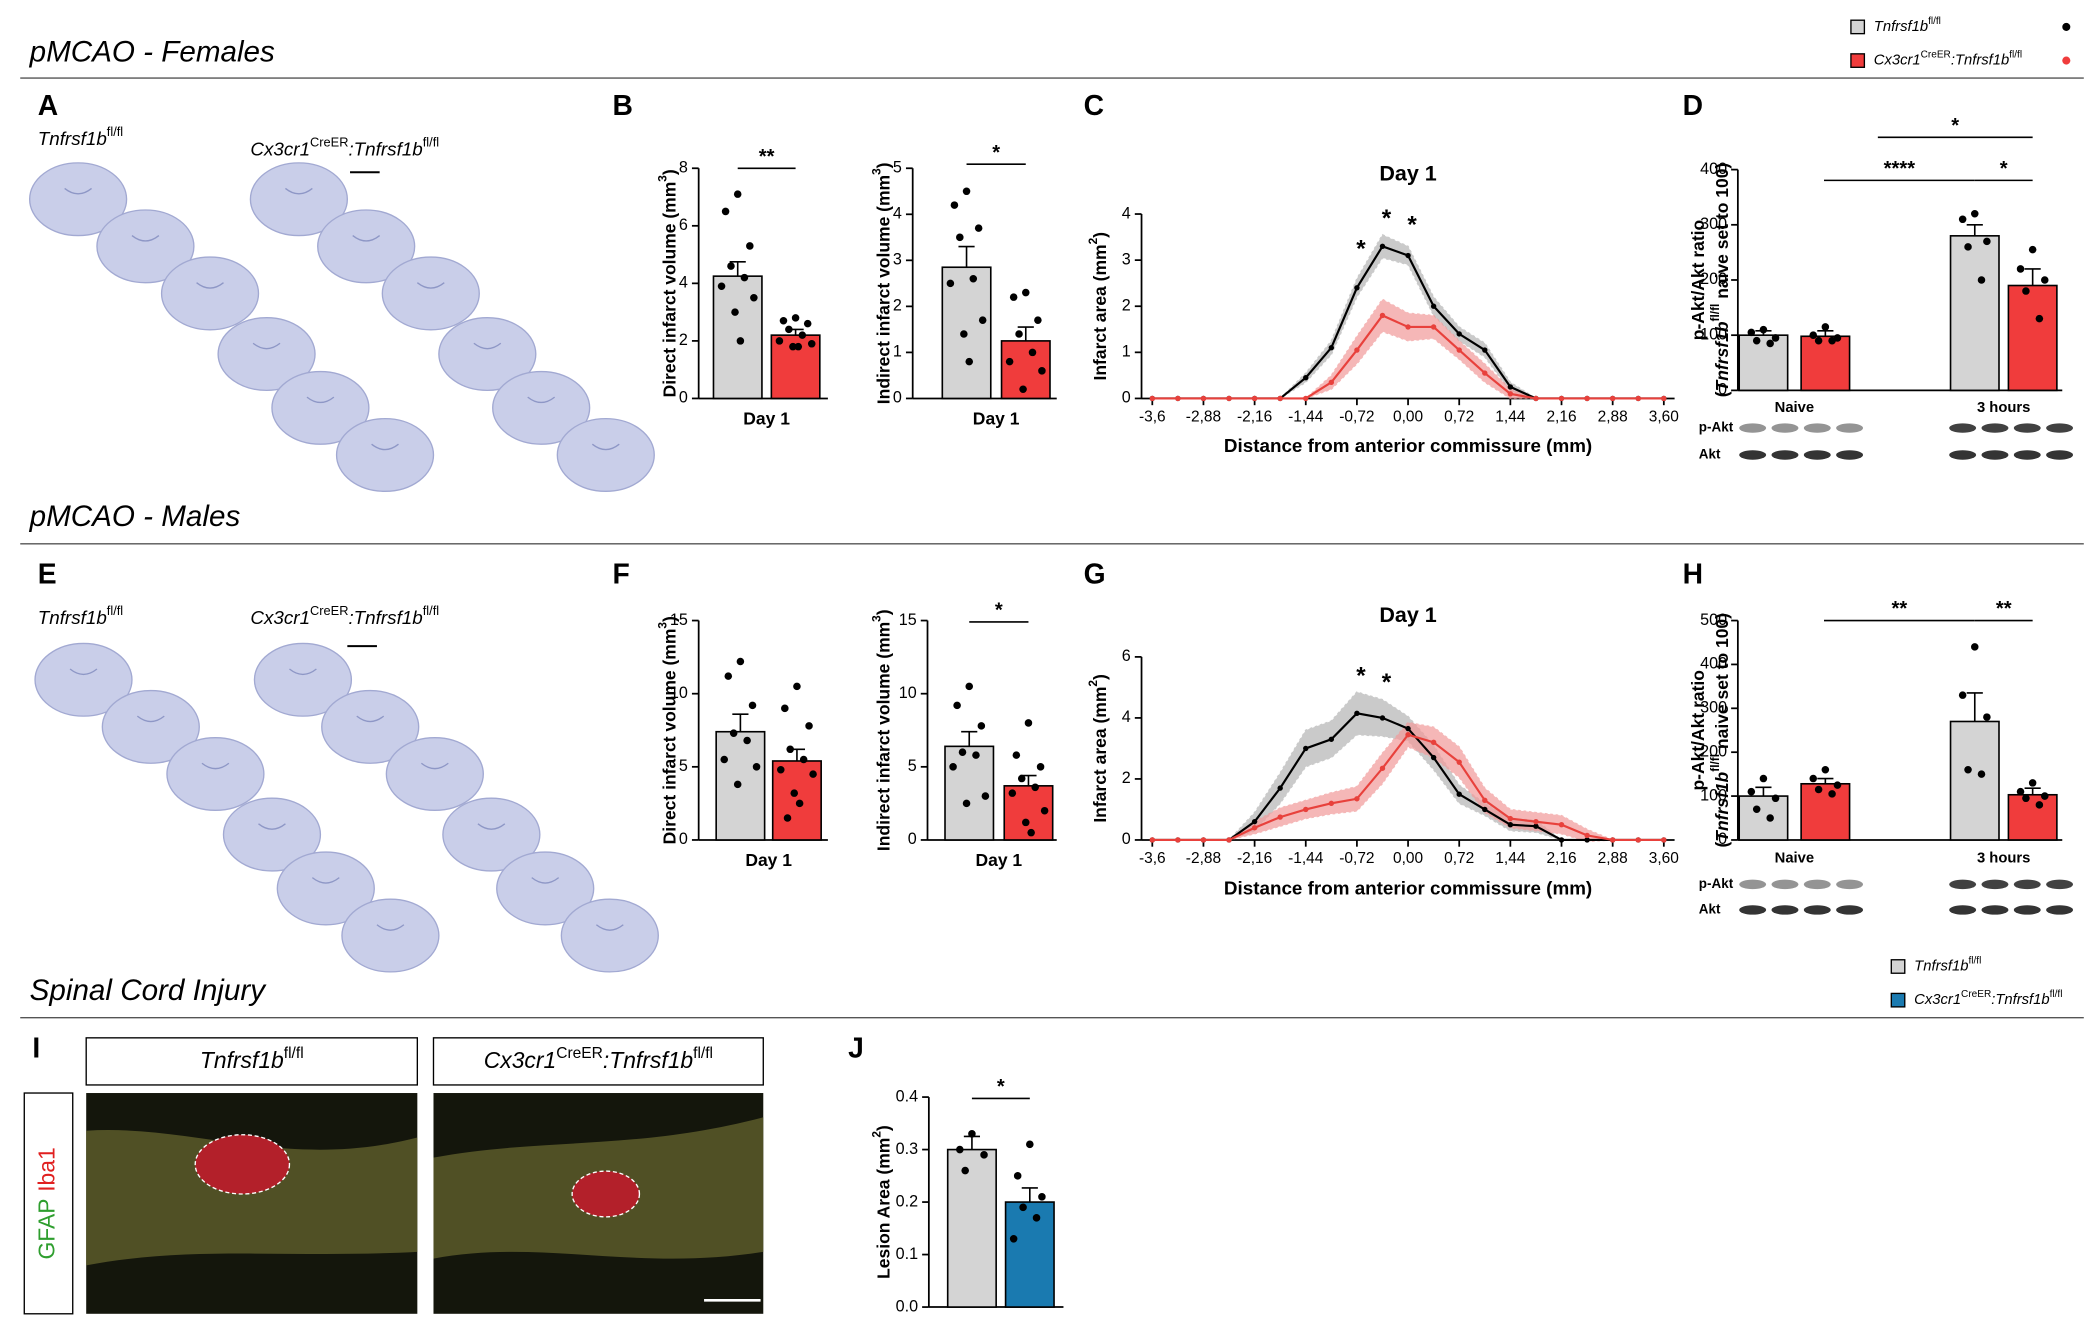 This screenshot has height=1329, width=2100. I want to click on text-run: Direct infarct volume (mm, so click(669, 290).